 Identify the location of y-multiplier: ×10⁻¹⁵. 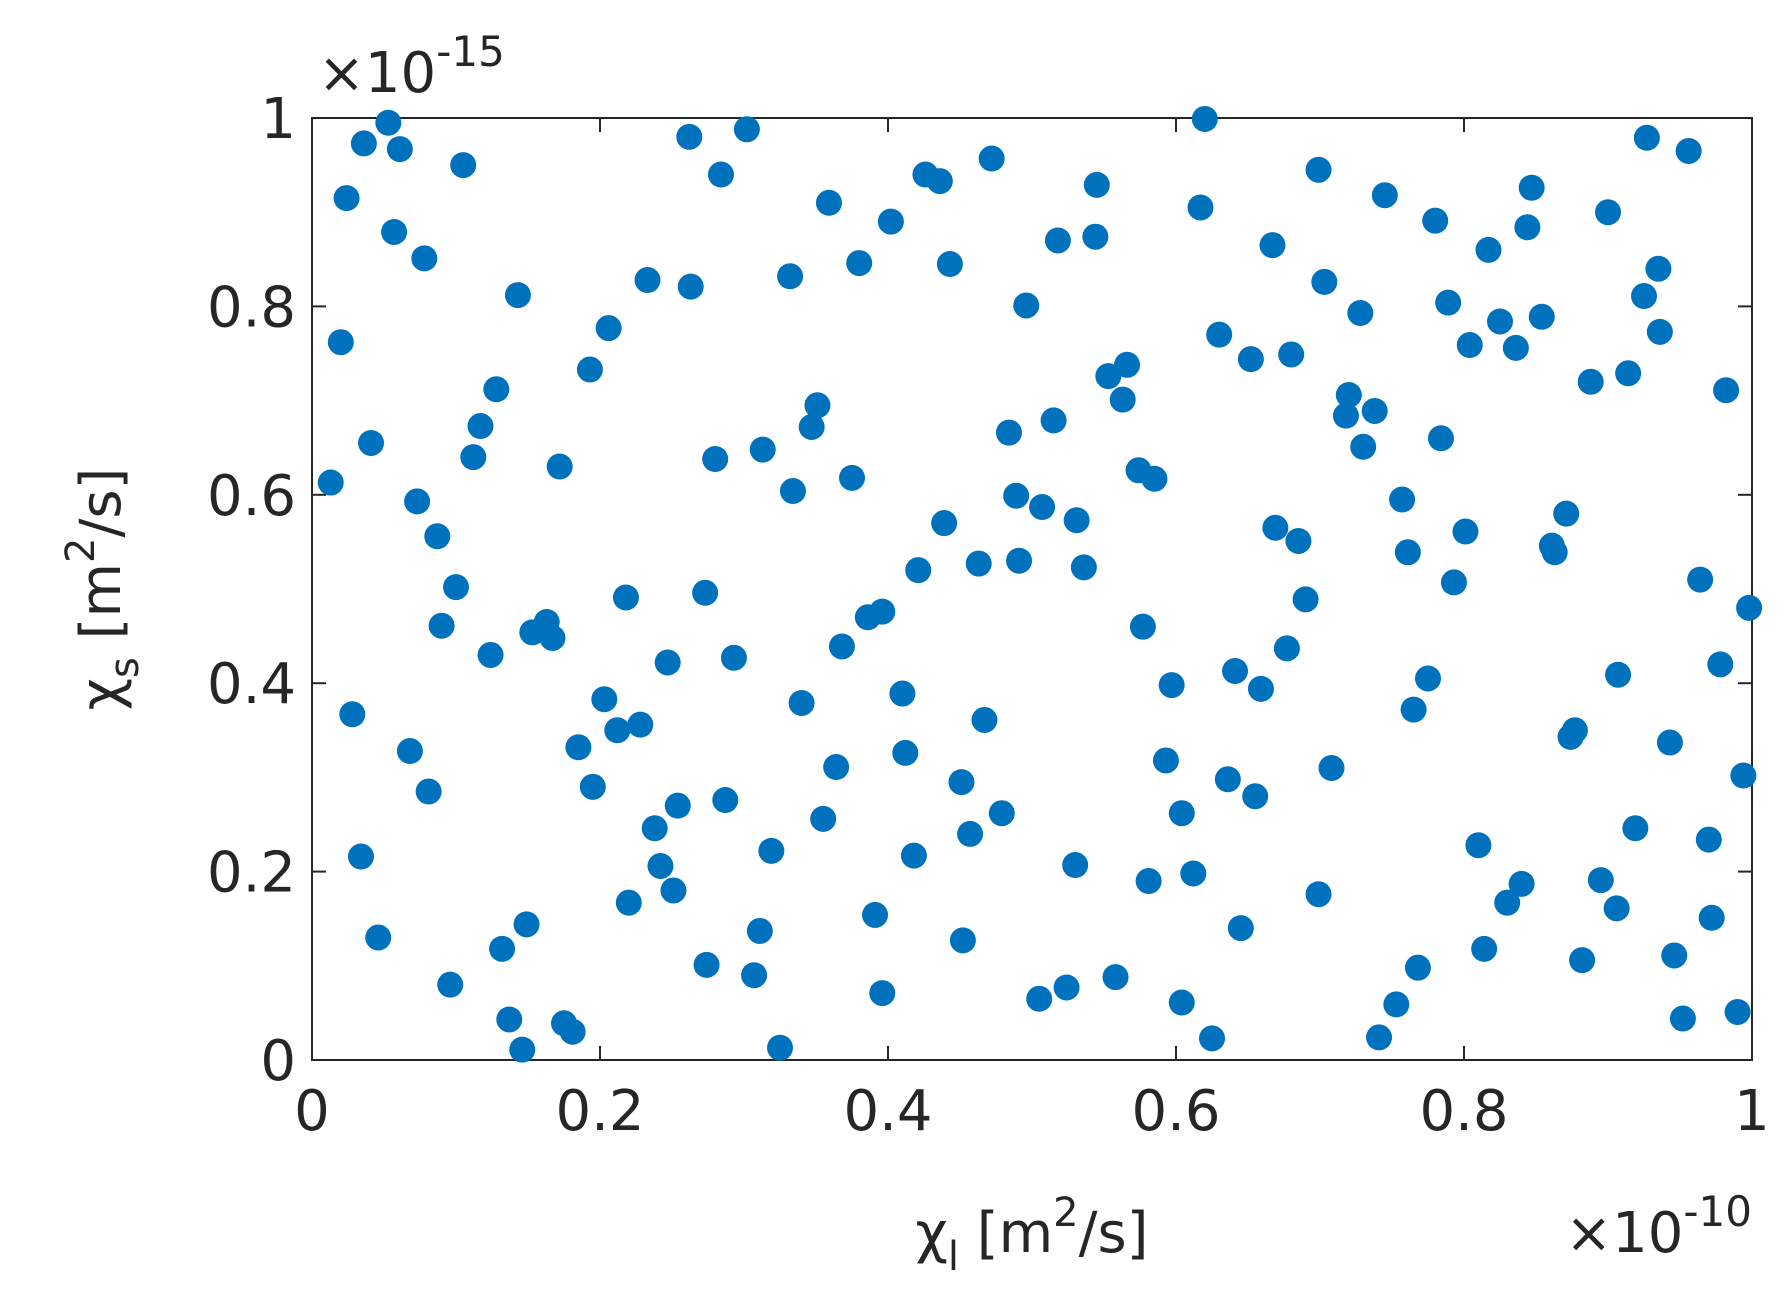
(411, 66).